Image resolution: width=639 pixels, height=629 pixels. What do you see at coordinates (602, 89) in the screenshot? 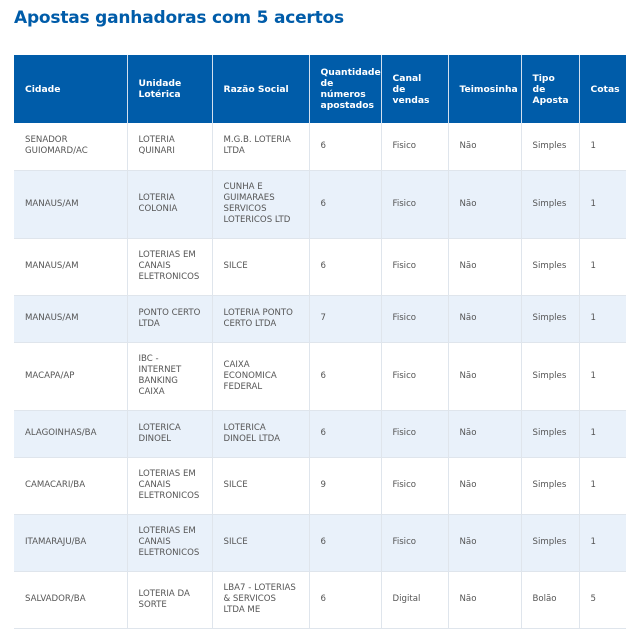
I see `column-header-cotas: Cotas` at bounding box center [602, 89].